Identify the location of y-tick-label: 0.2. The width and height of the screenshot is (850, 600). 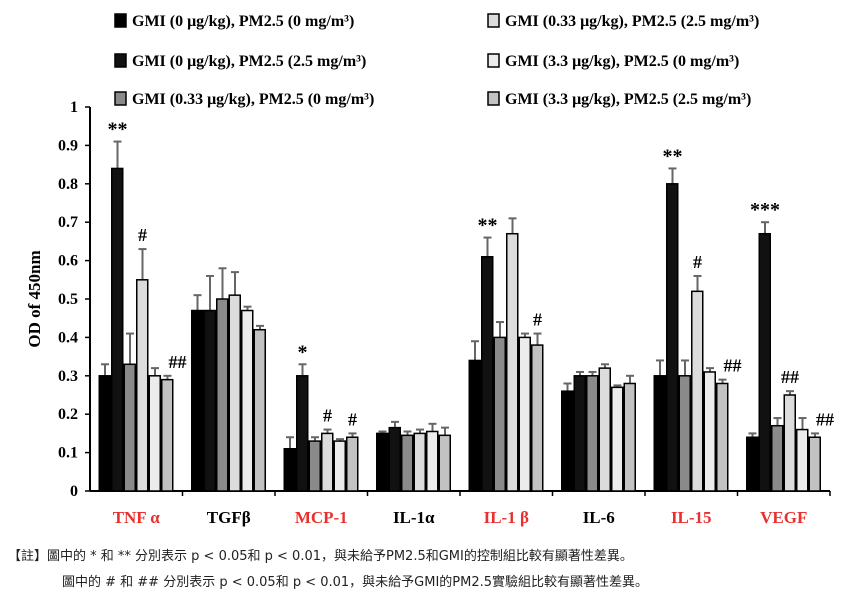
(68, 414).